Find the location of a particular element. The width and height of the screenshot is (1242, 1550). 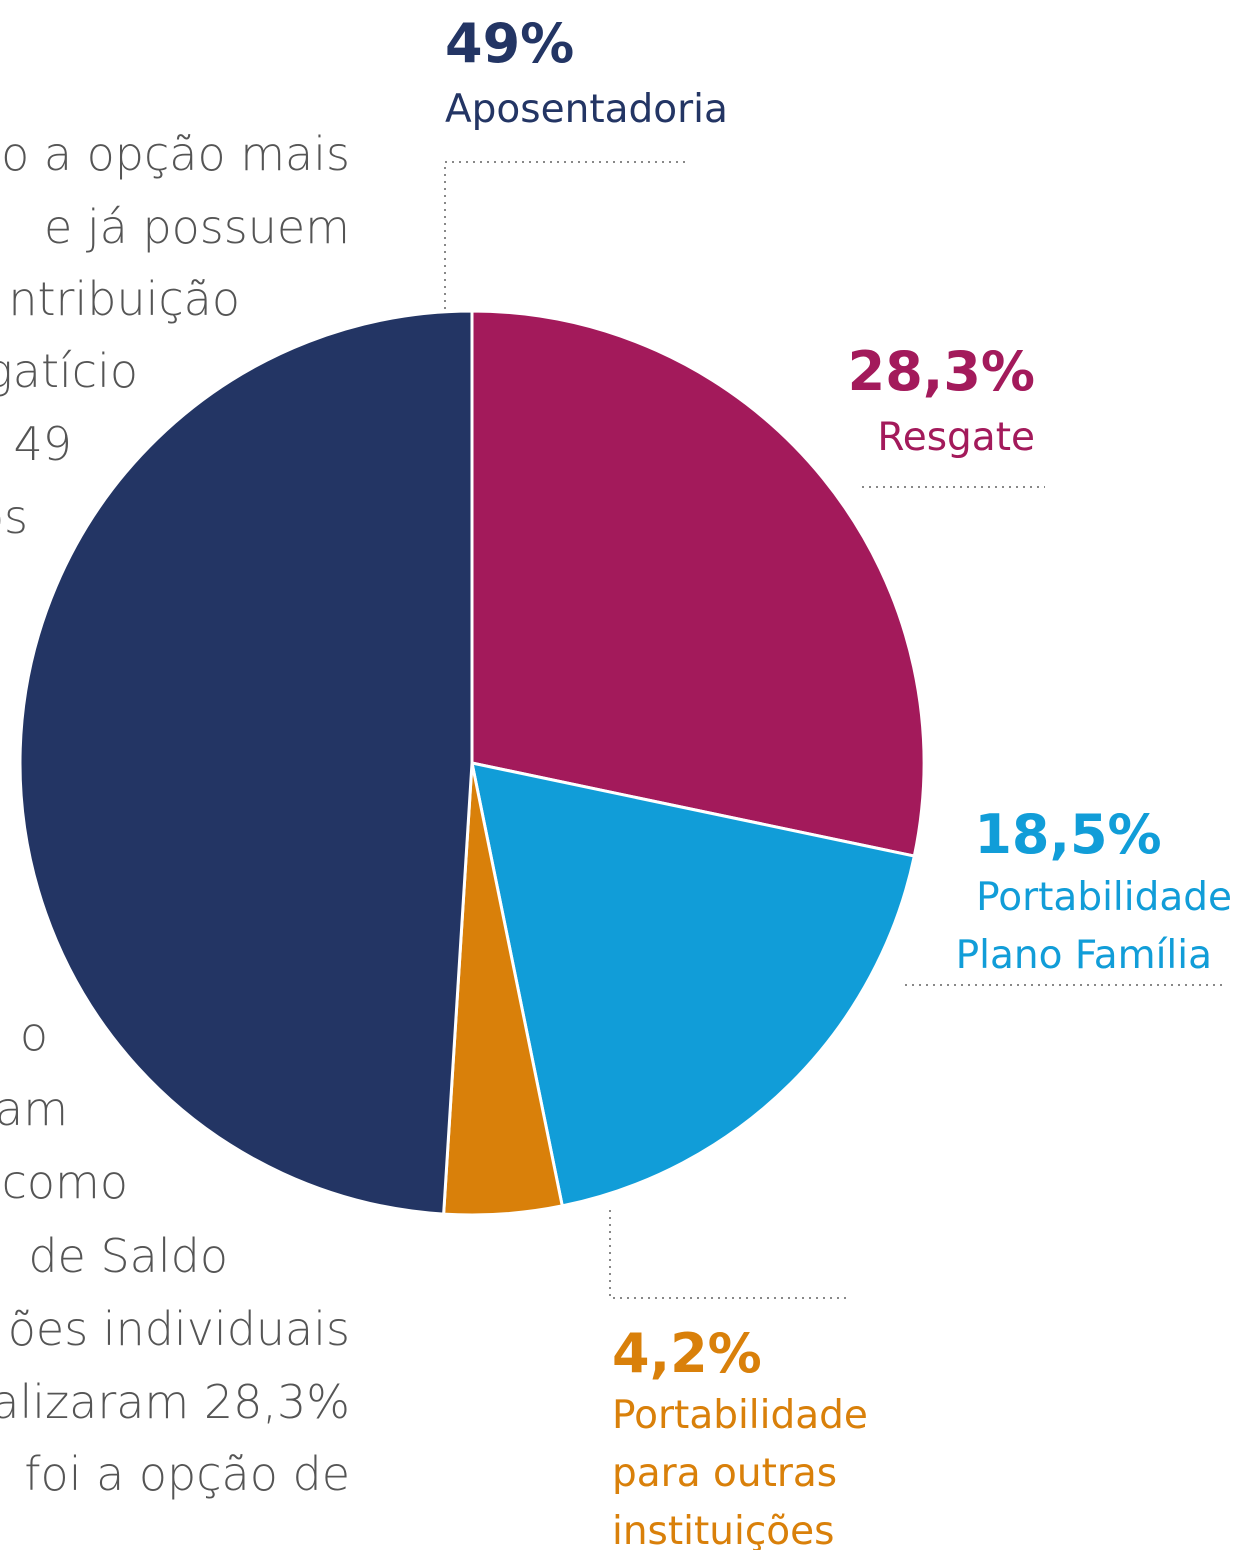

category-label: Resgate is located at coordinates (956, 437).